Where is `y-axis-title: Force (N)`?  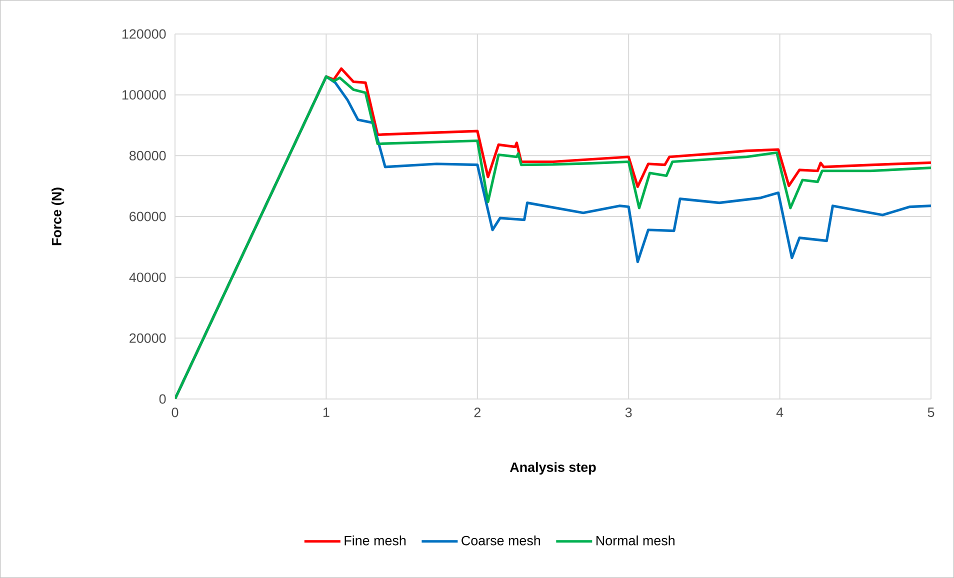
y-axis-title: Force (N) is located at coordinates (58, 217).